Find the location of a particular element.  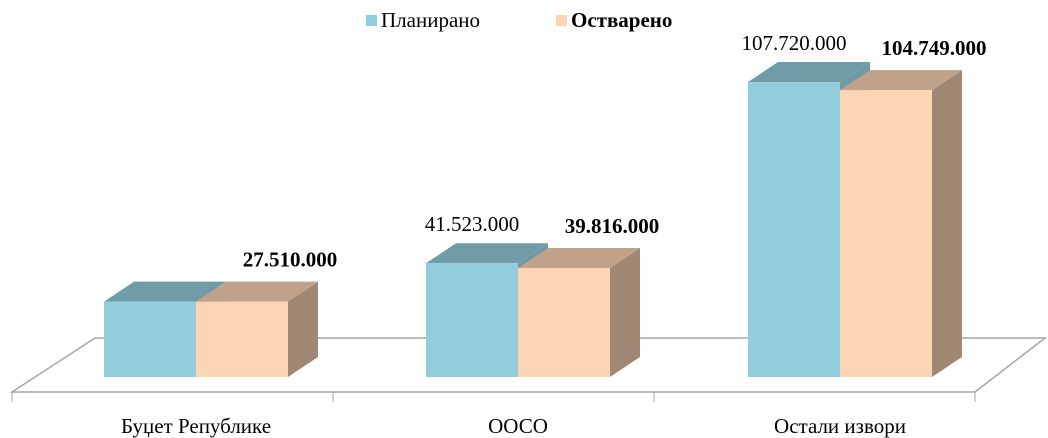

data-label: 107.720.000 is located at coordinates (794, 43).